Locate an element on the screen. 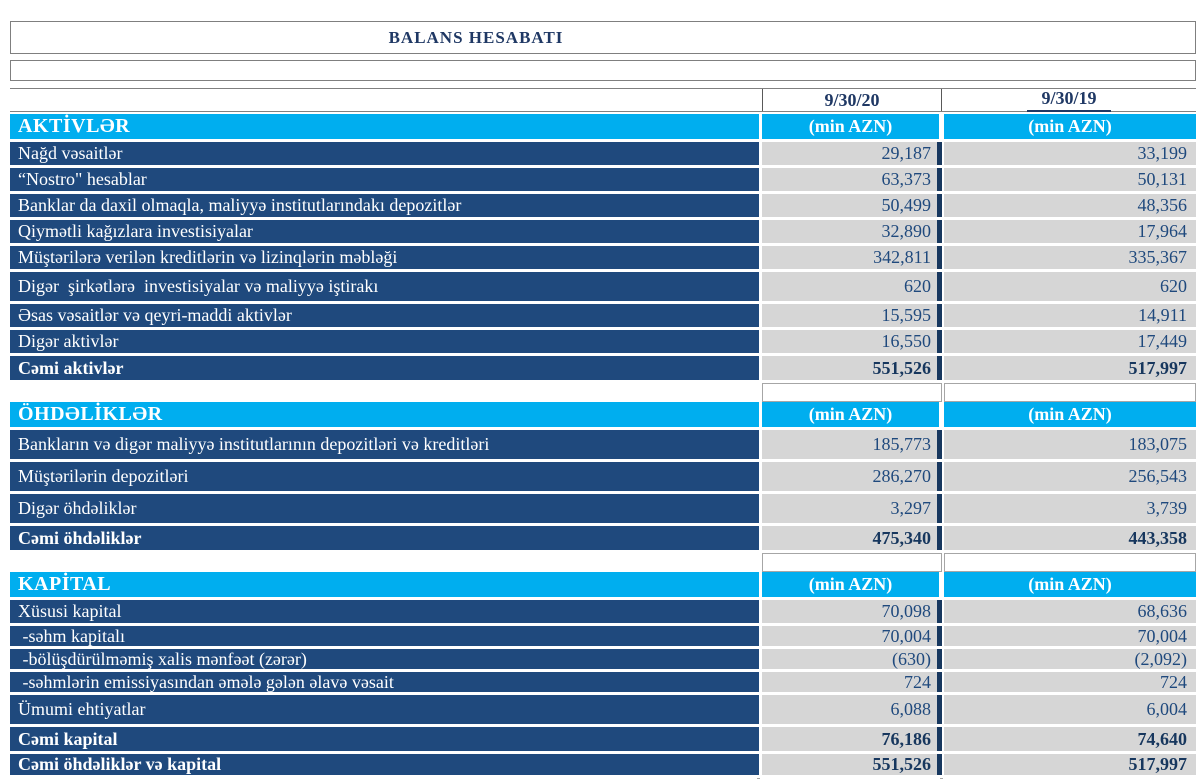 The height and width of the screenshot is (779, 1204). table-row: Cəmi kapital 76,186 74,640 is located at coordinates (603, 739).